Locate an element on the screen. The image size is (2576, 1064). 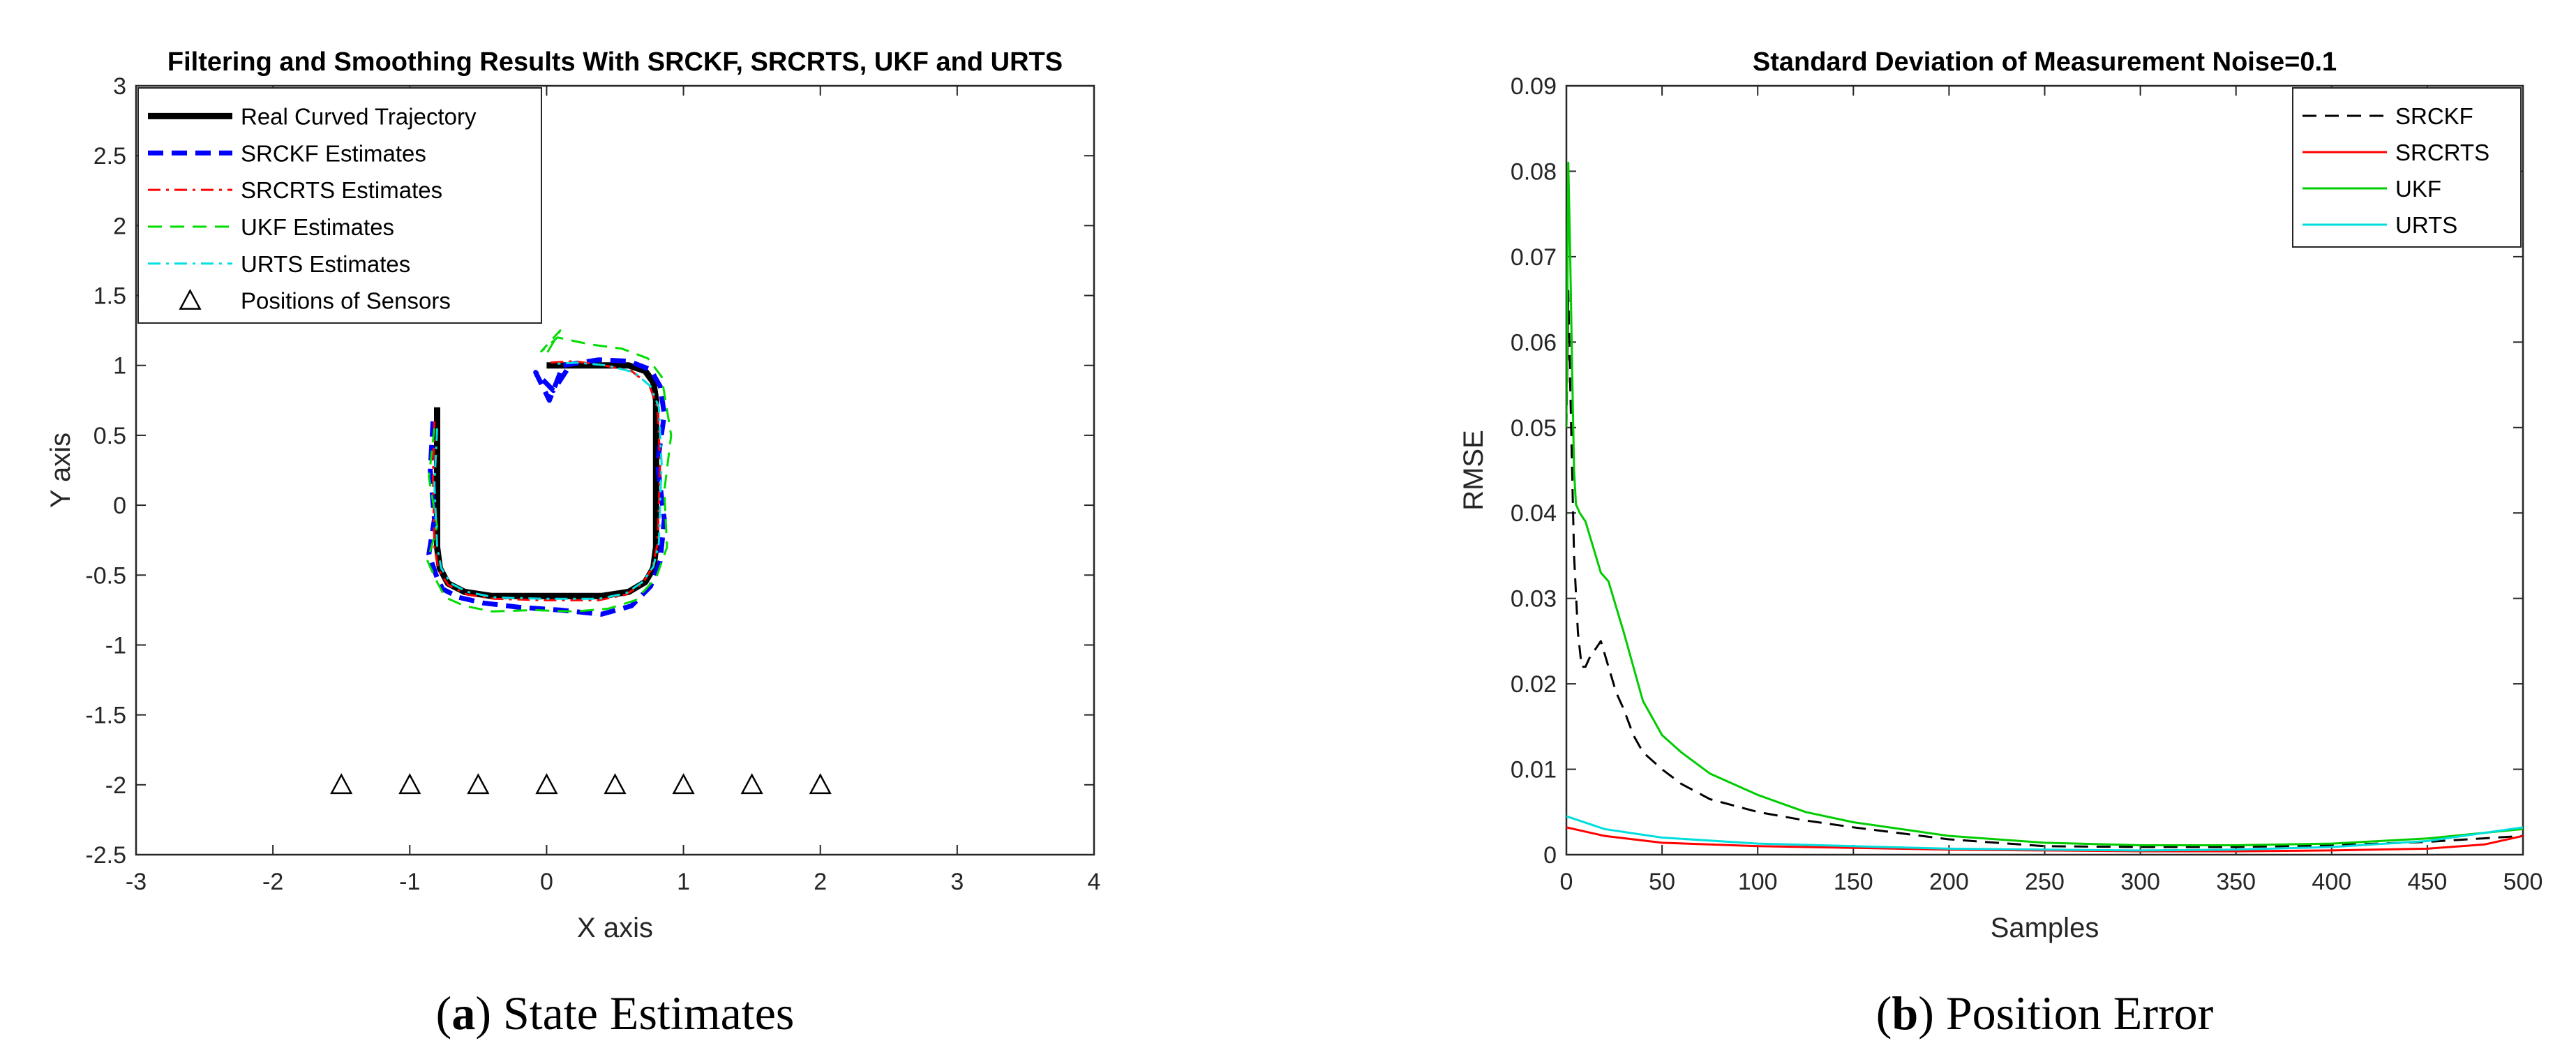
legend-label: SRCKF Estimates is located at coordinates (333, 153).